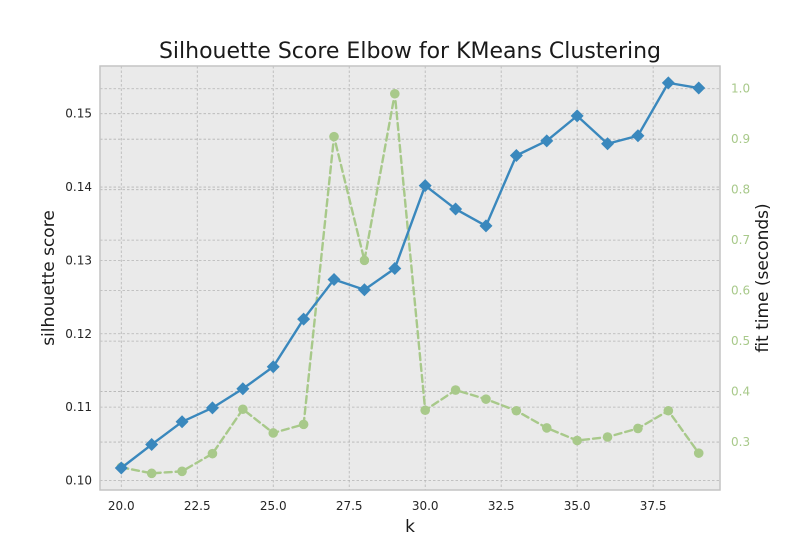 This screenshot has width=800, height=550. I want to click on x-axis-label: k, so click(410, 527).